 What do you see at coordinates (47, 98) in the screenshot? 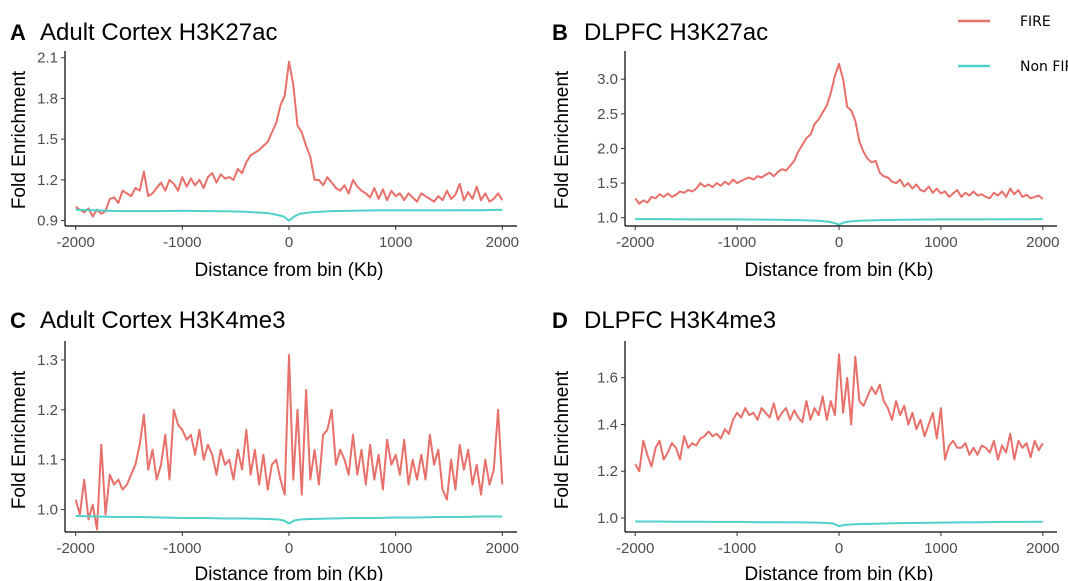
I see `y-tick-label: 1.8` at bounding box center [47, 98].